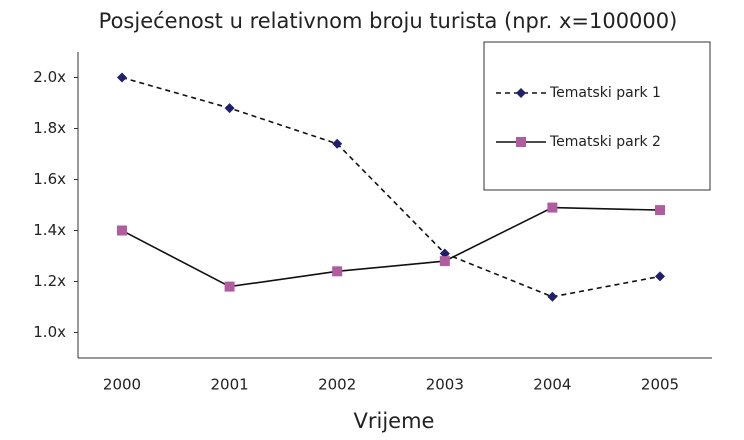  What do you see at coordinates (49, 77) in the screenshot?
I see `y-tick-label: 2.0x` at bounding box center [49, 77].